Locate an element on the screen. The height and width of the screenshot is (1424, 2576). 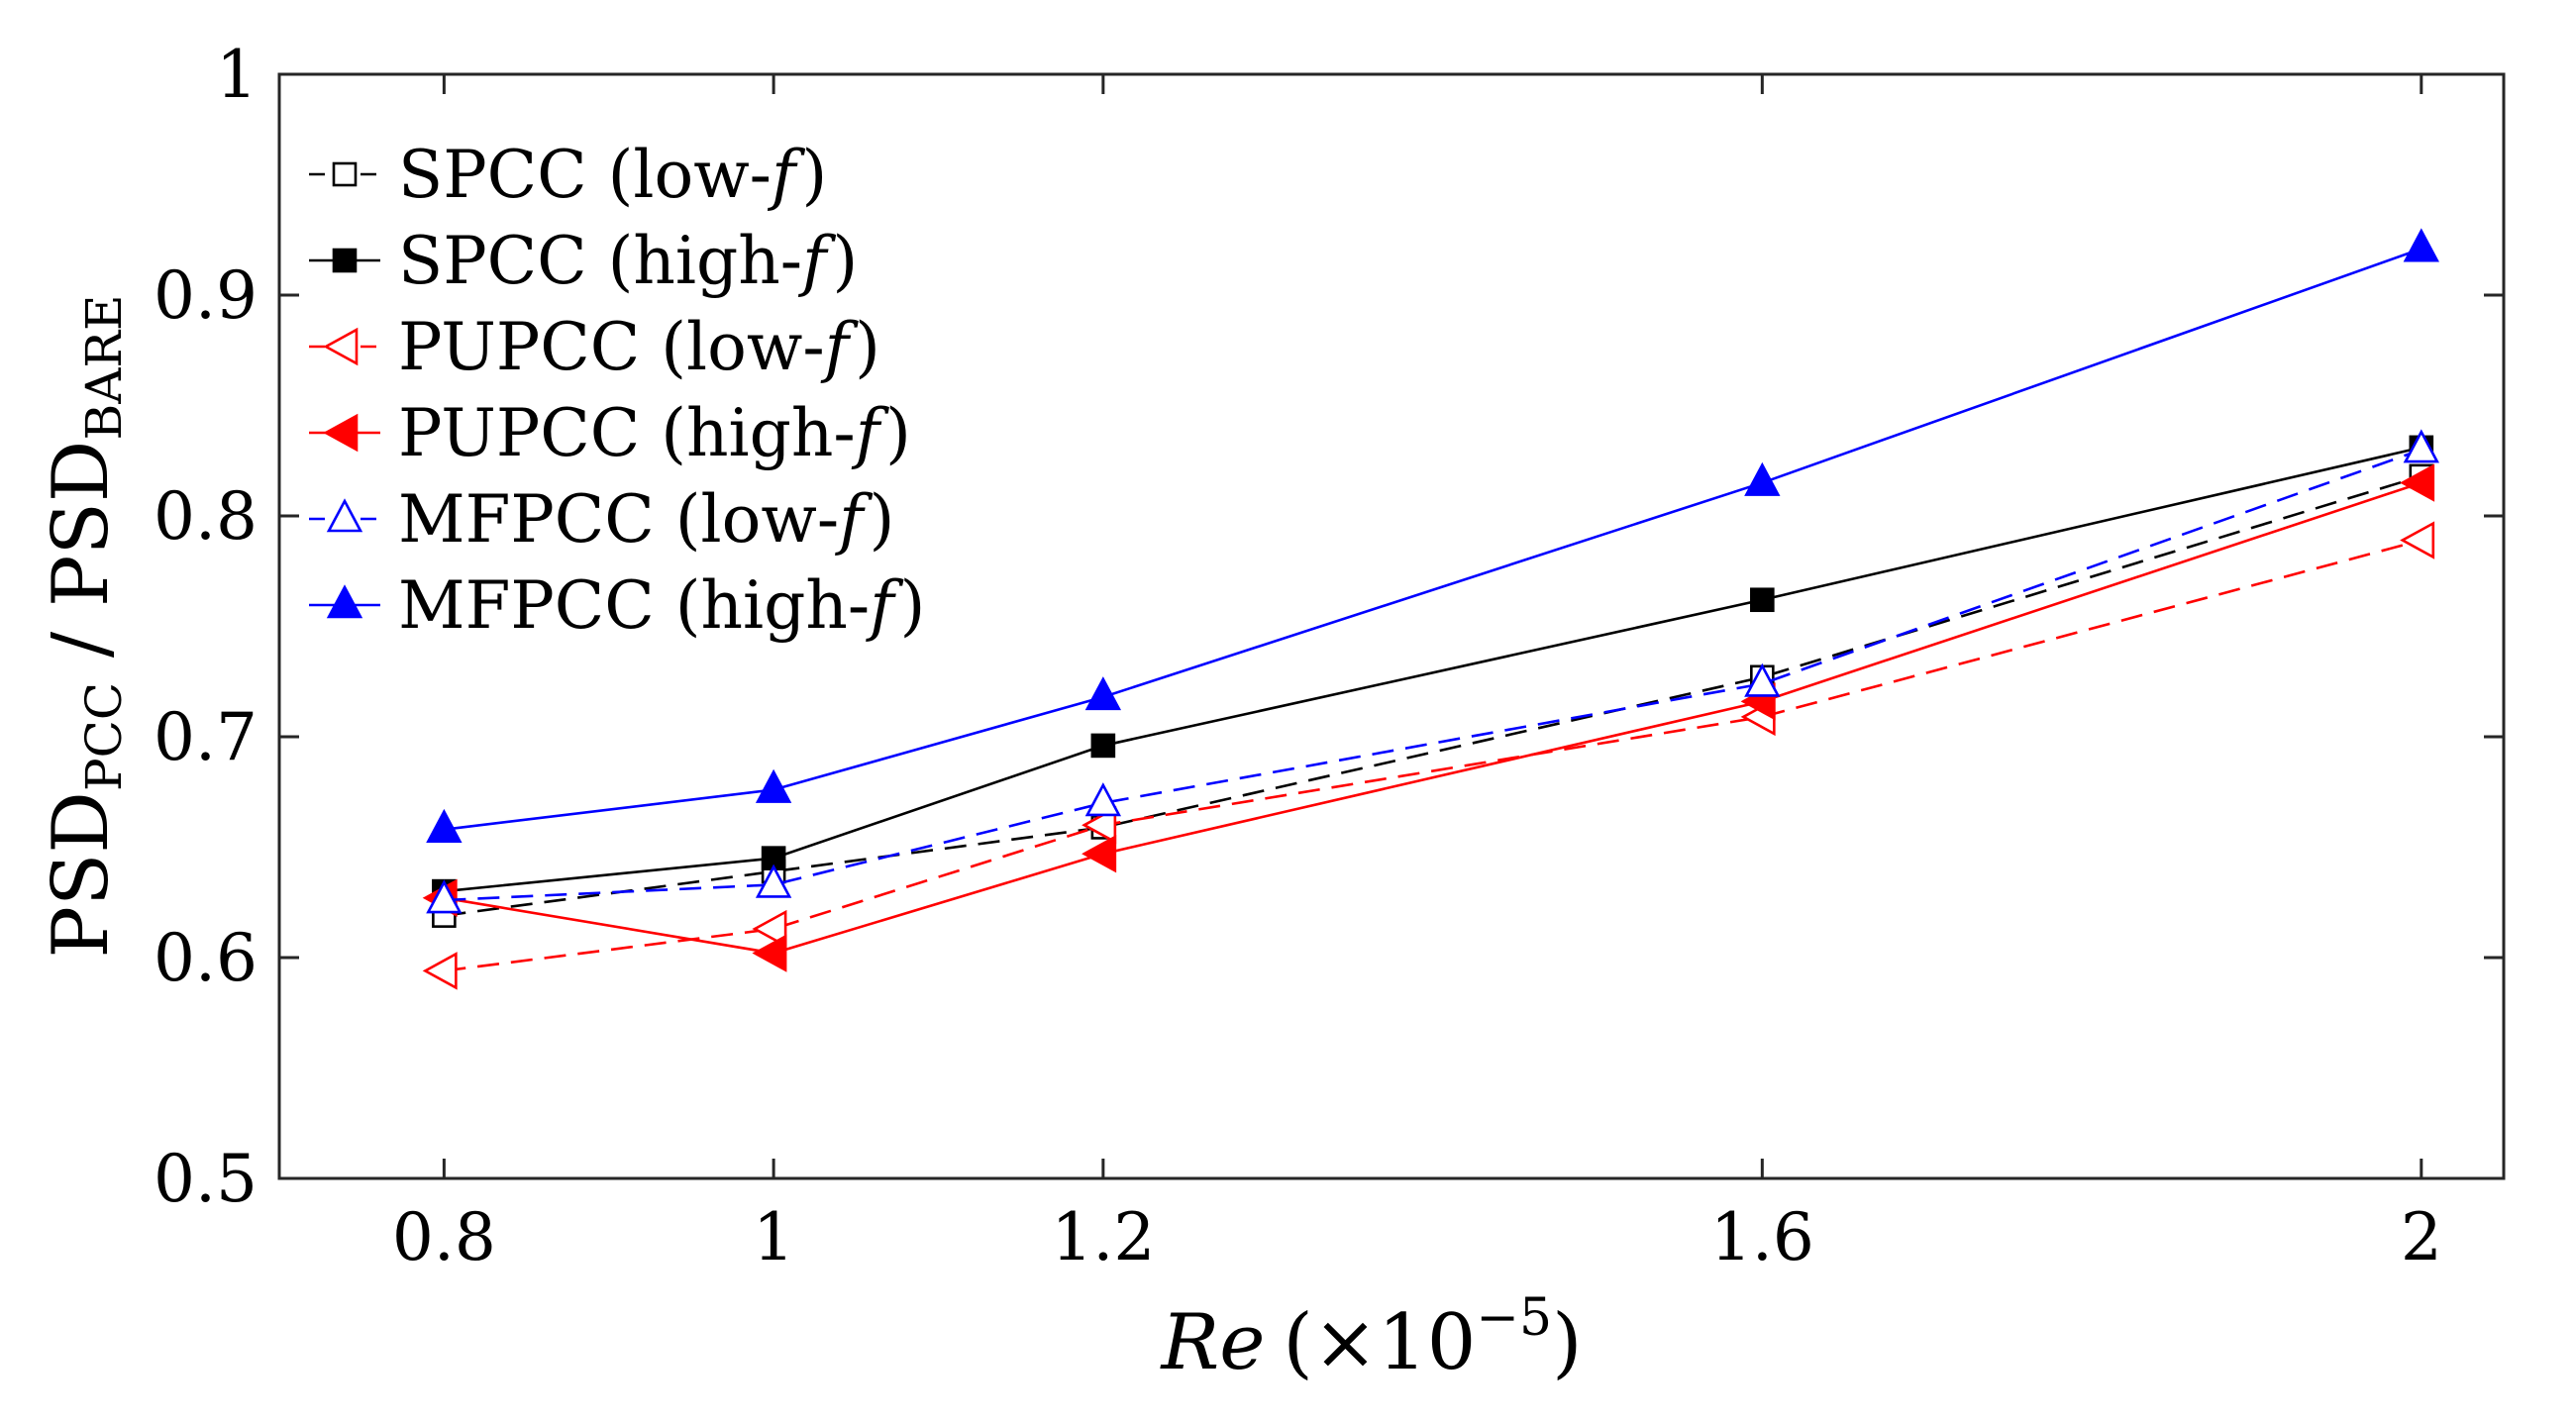
y-tick-label: 0.8 is located at coordinates (206, 516).